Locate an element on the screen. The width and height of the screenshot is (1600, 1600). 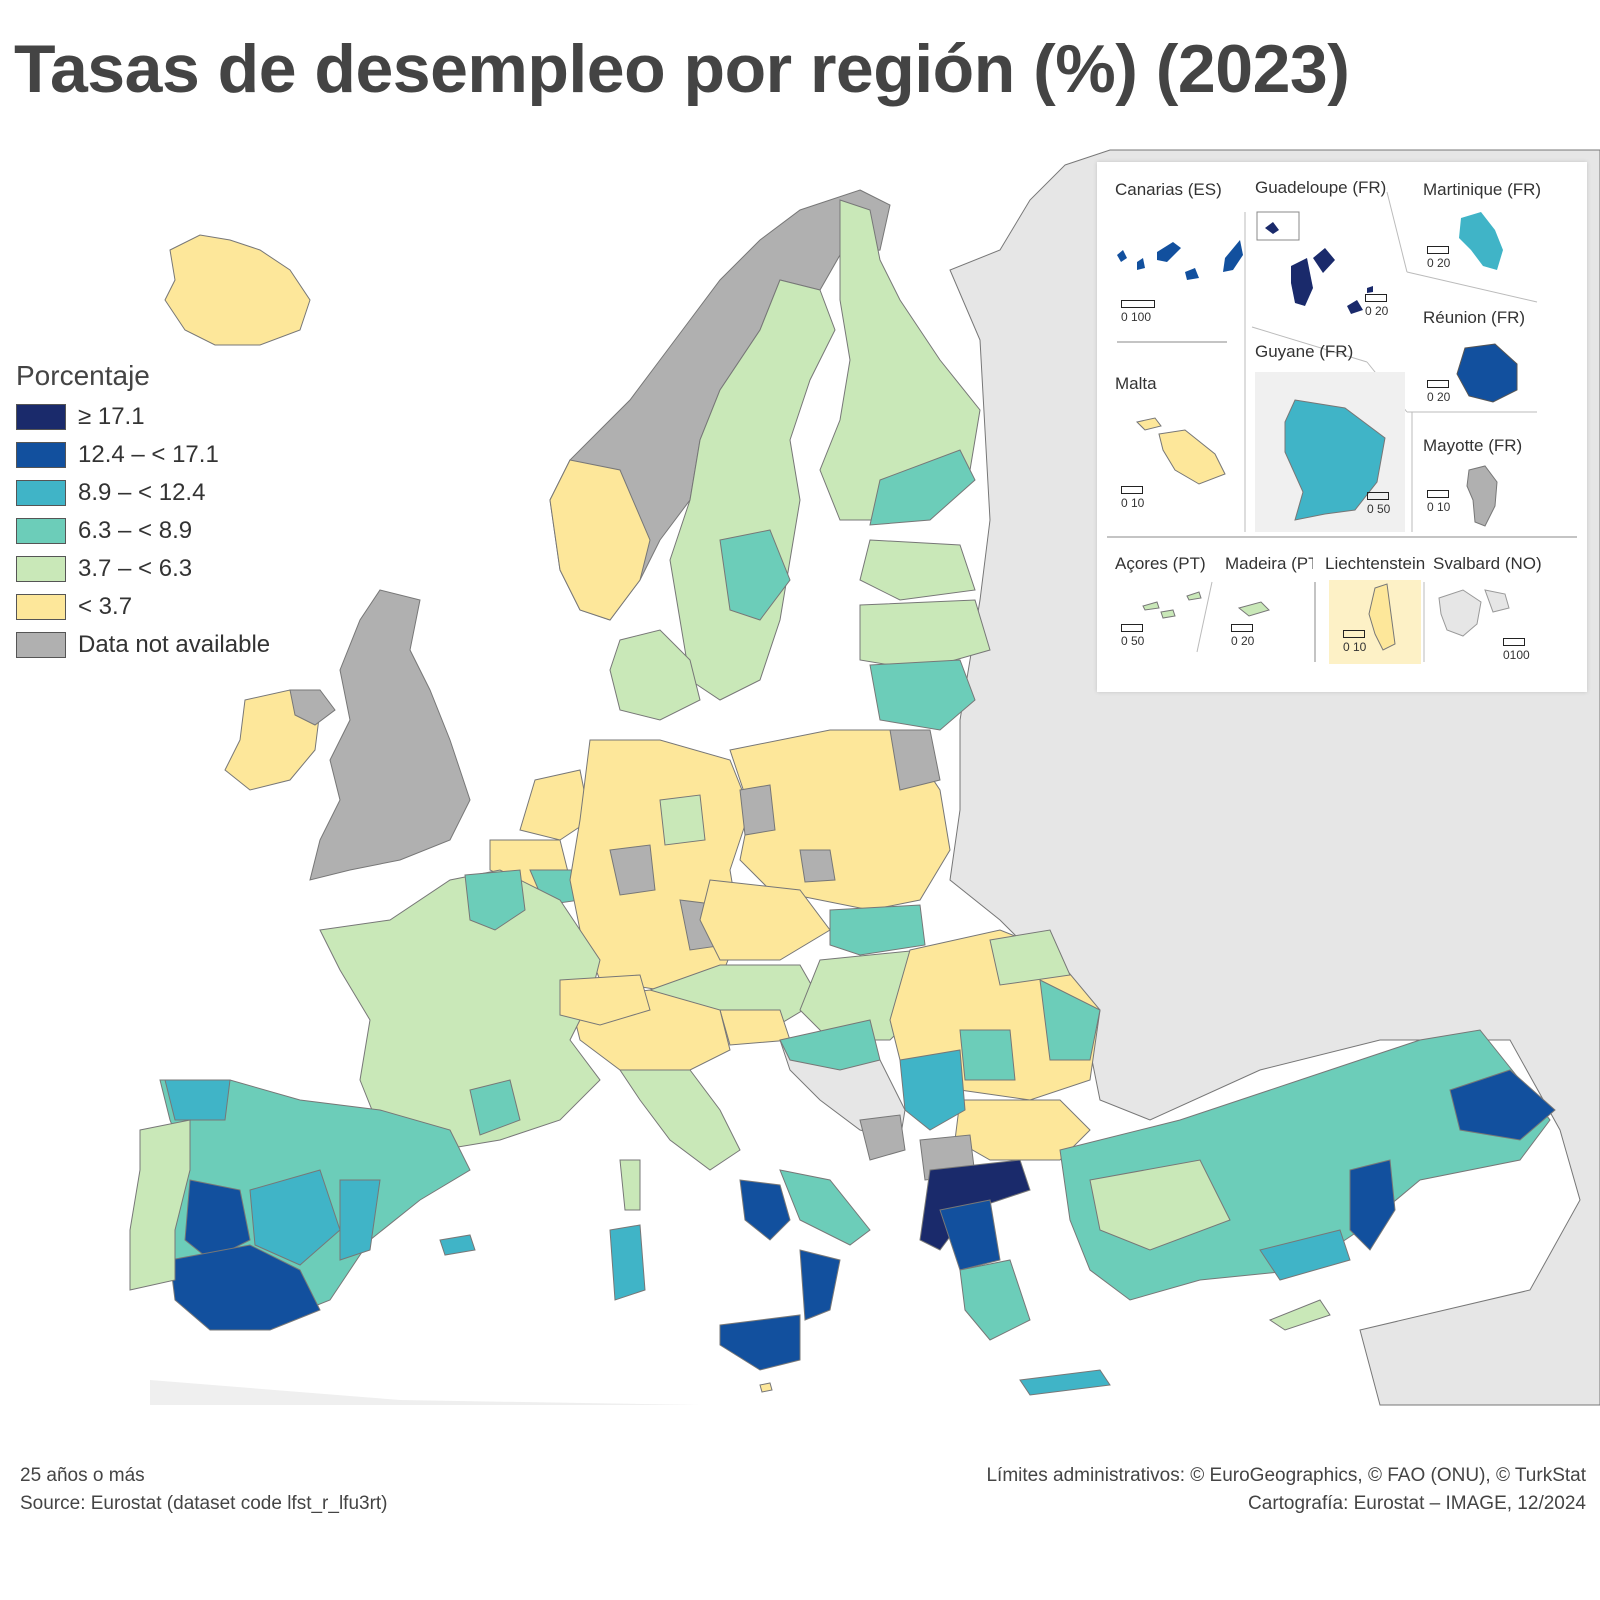
region-balearic is located at coordinates (457, 1245).